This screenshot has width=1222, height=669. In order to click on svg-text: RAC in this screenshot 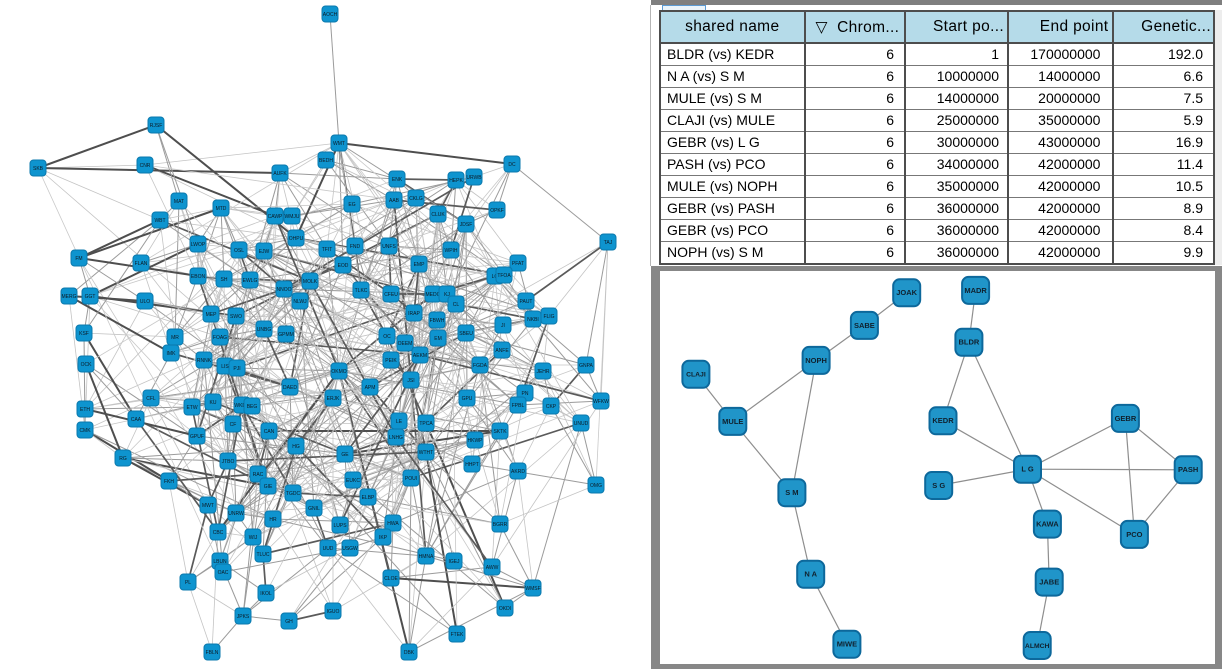, I will do `click(258, 475)`.